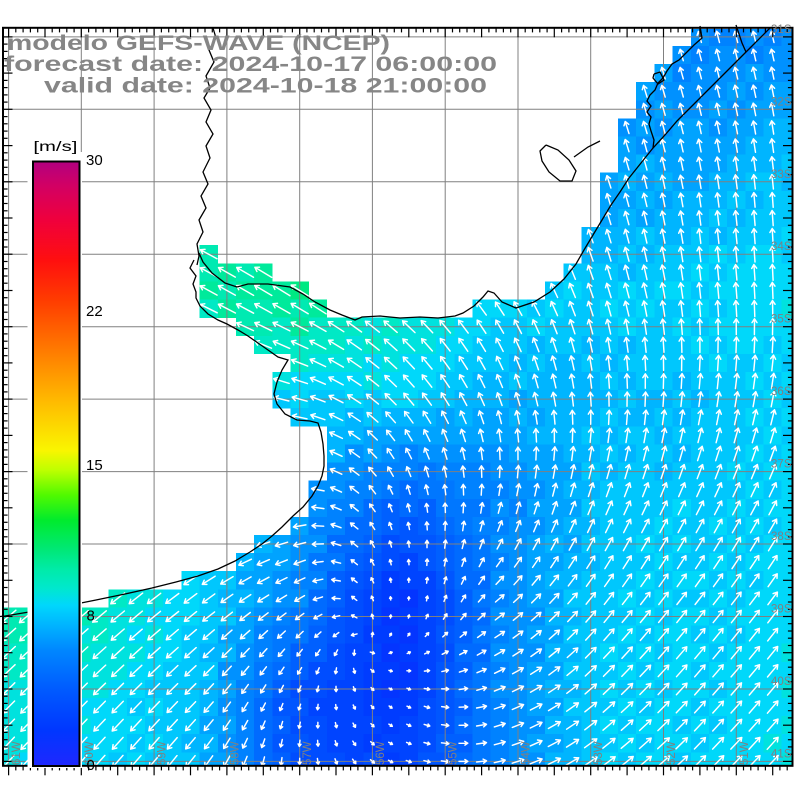 The height and width of the screenshot is (805, 800). I want to click on svg-text: 41S, so click(781, 754).